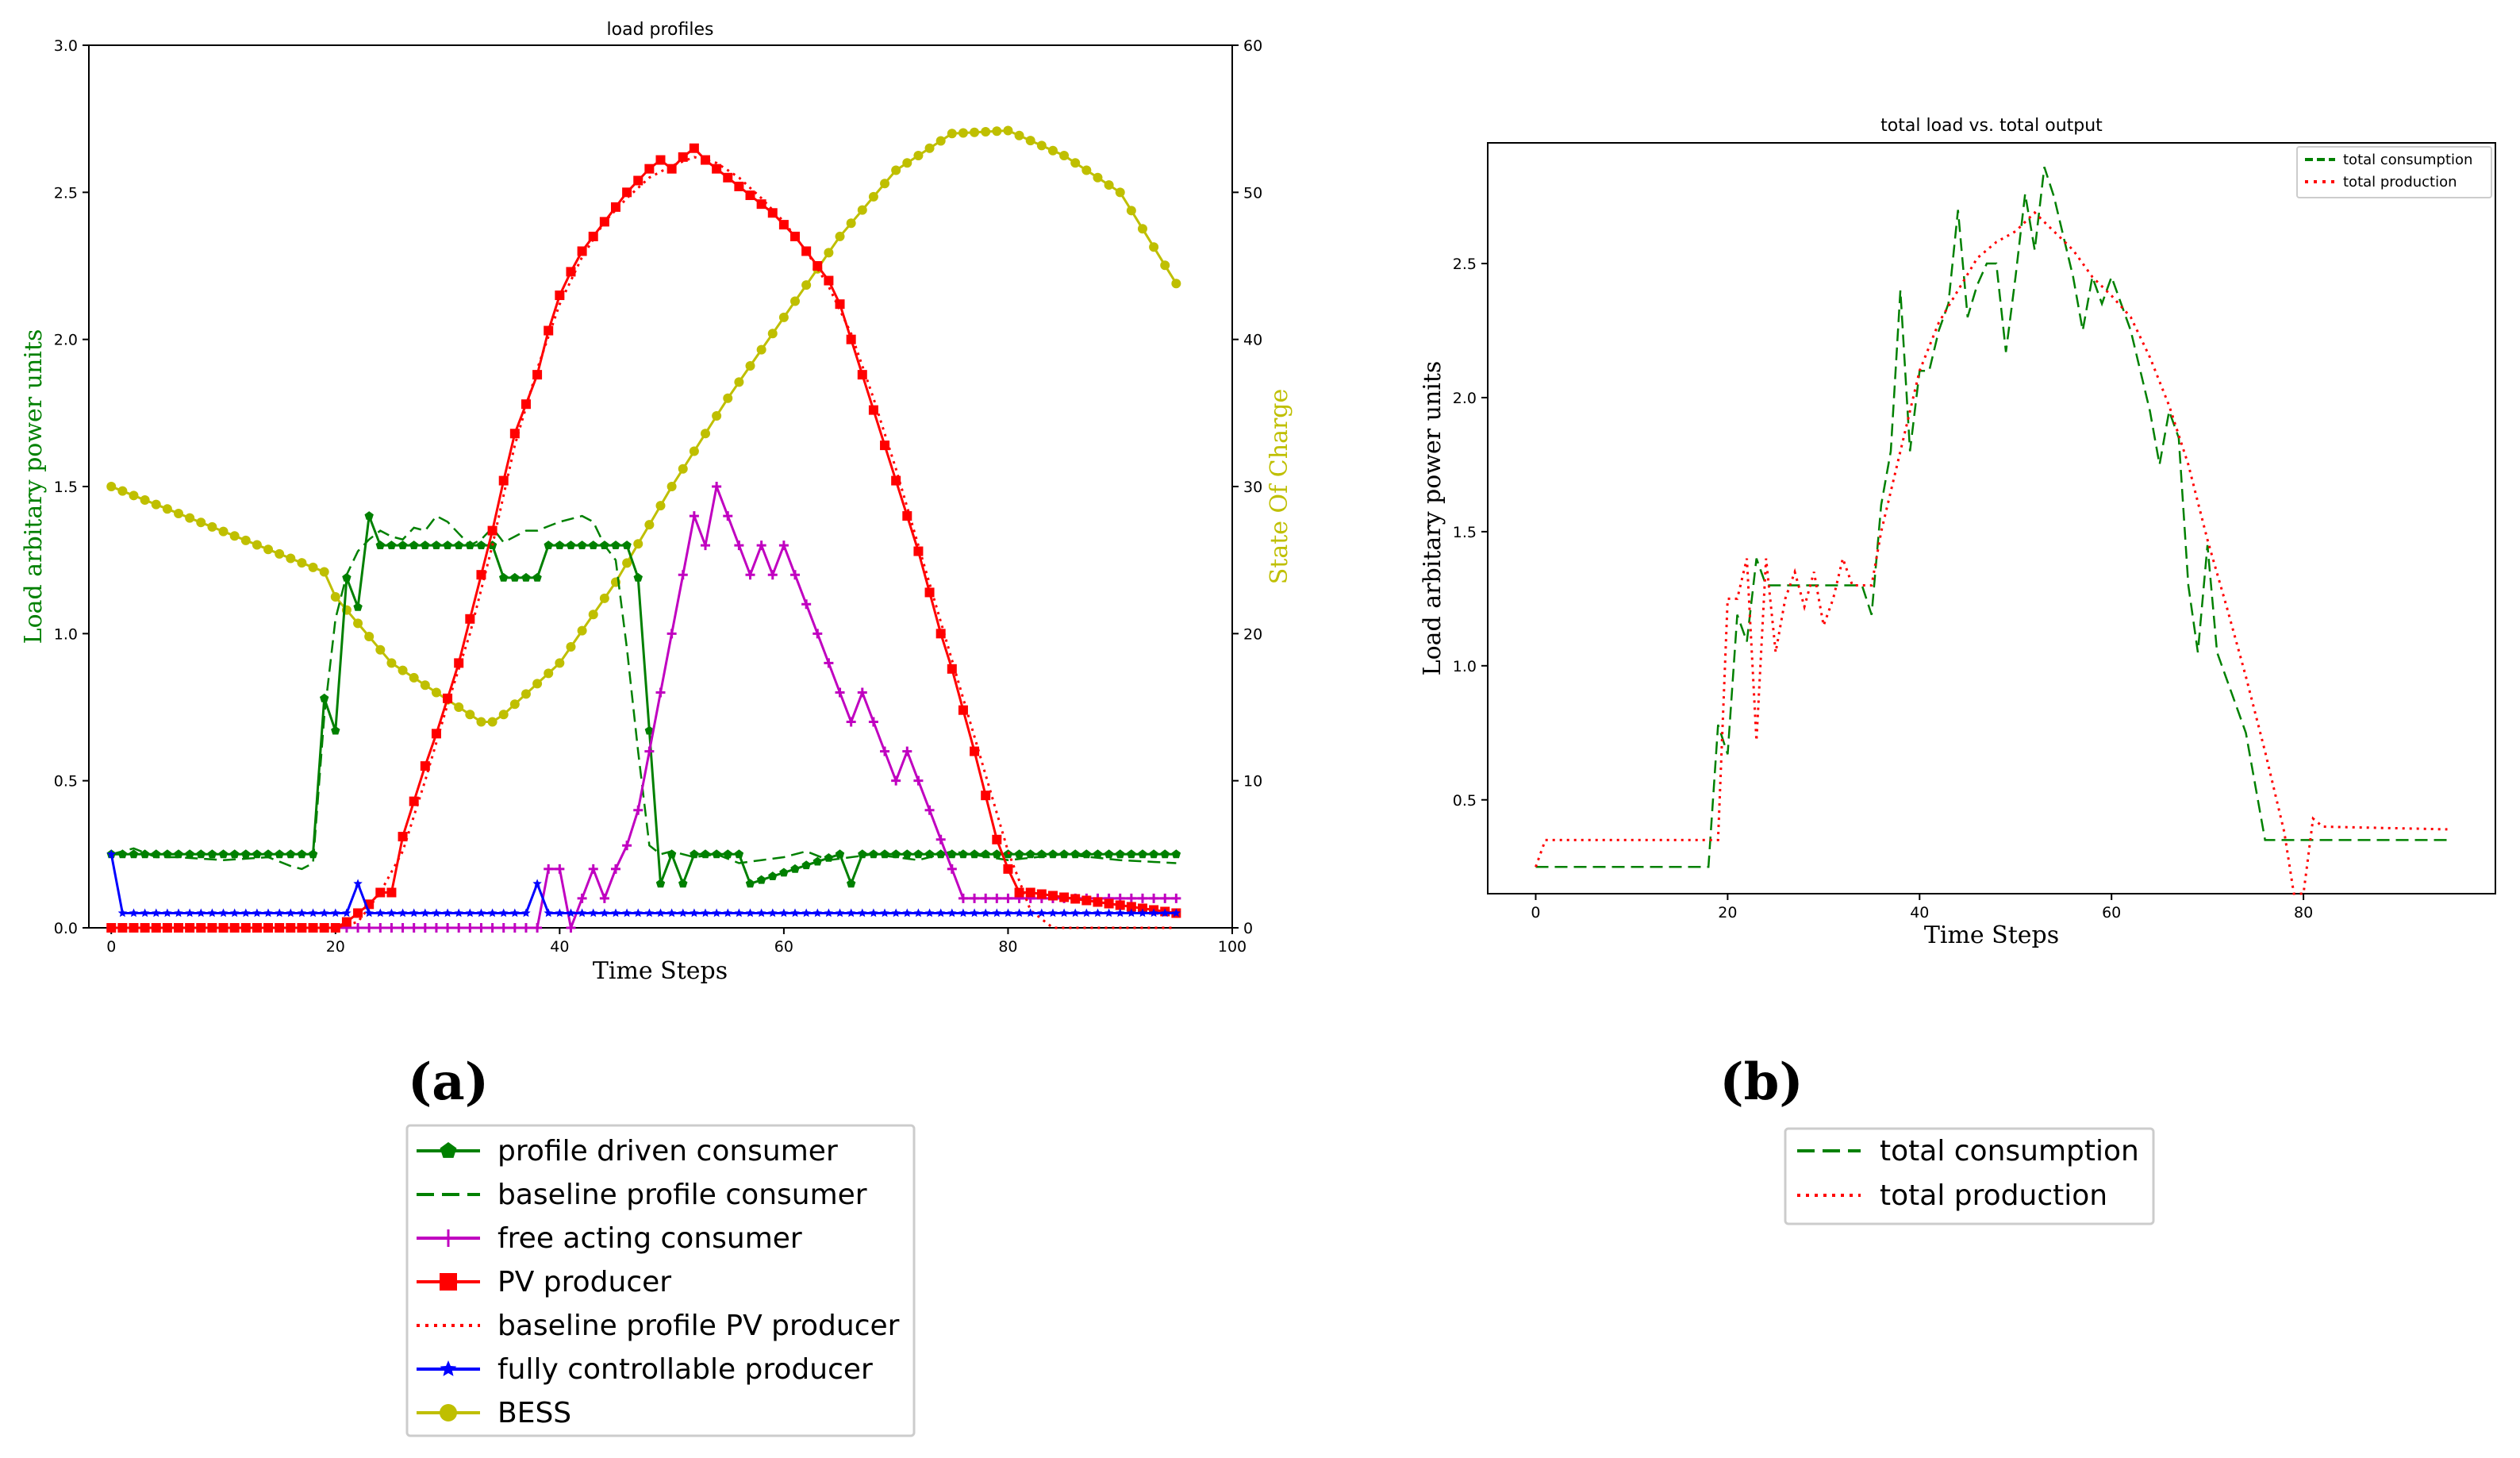 The width and height of the screenshot is (2520, 1458). What do you see at coordinates (1279, 487) in the screenshot?
I see `panel-a-ylabel-right: State Of Charge` at bounding box center [1279, 487].